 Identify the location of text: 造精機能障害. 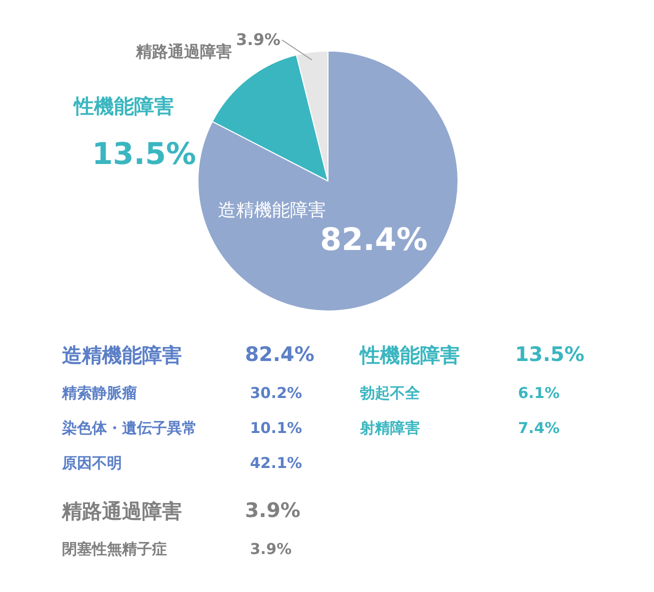
(122, 355).